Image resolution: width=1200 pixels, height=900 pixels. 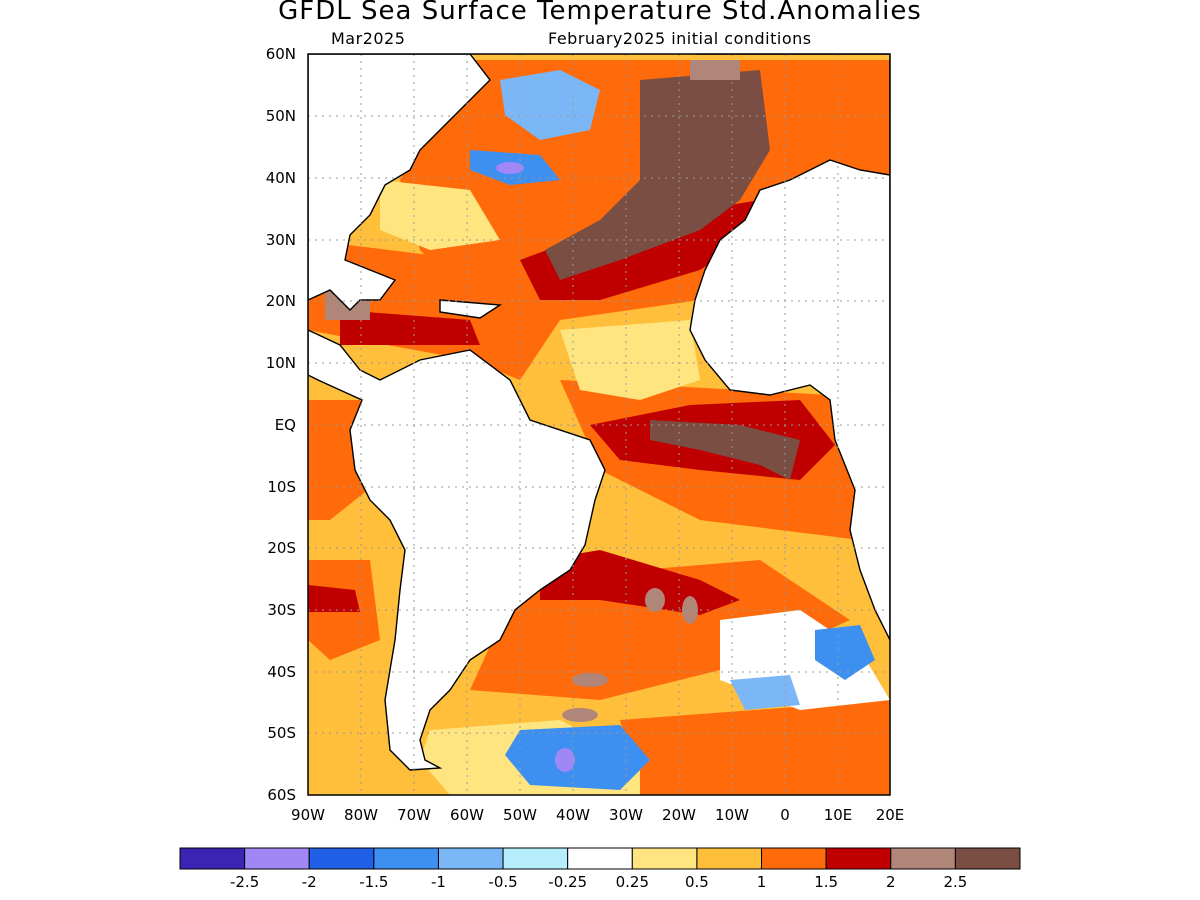 What do you see at coordinates (520, 815) in the screenshot?
I see `lon-label: 50W` at bounding box center [520, 815].